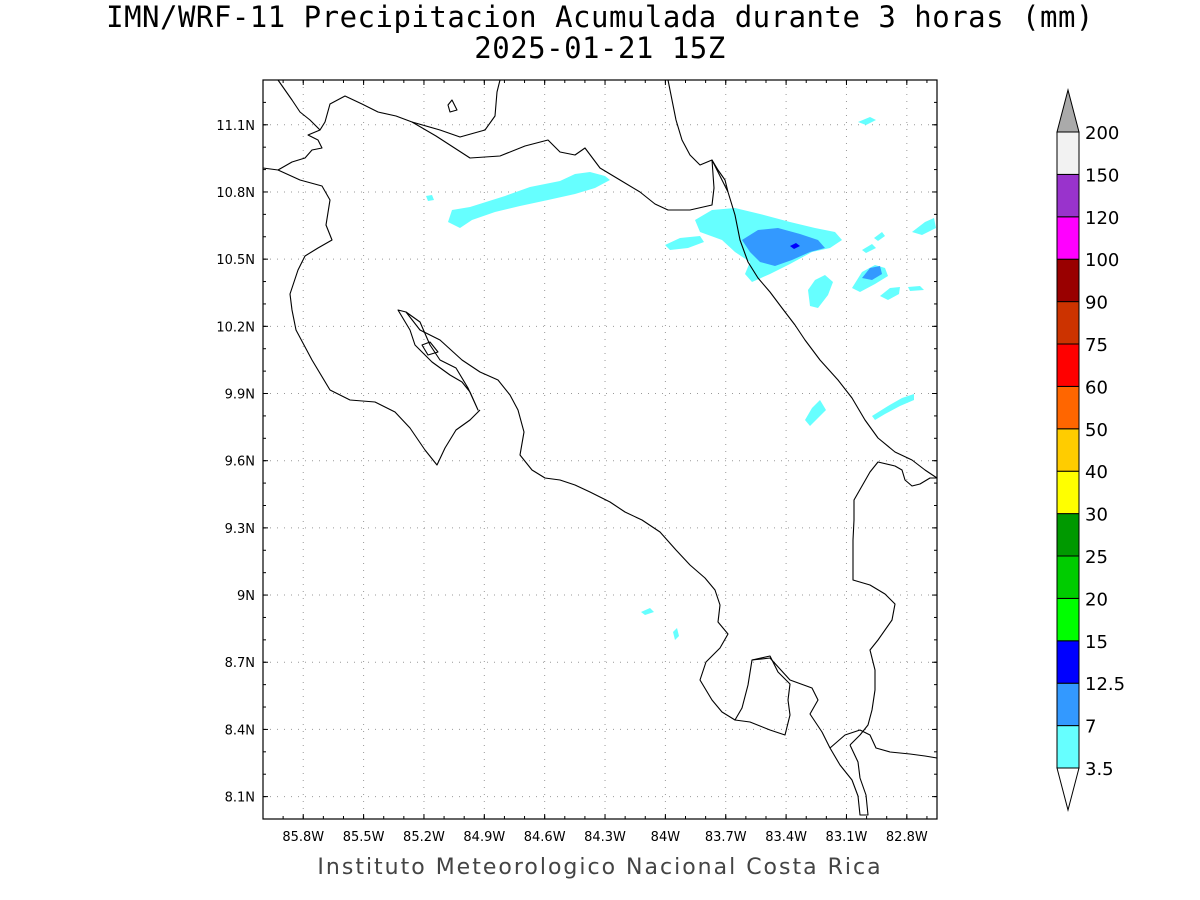 This screenshot has width=1200, height=900. Describe the element at coordinates (666, 837) in the screenshot. I see `lon-tick-label: 84W` at that location.